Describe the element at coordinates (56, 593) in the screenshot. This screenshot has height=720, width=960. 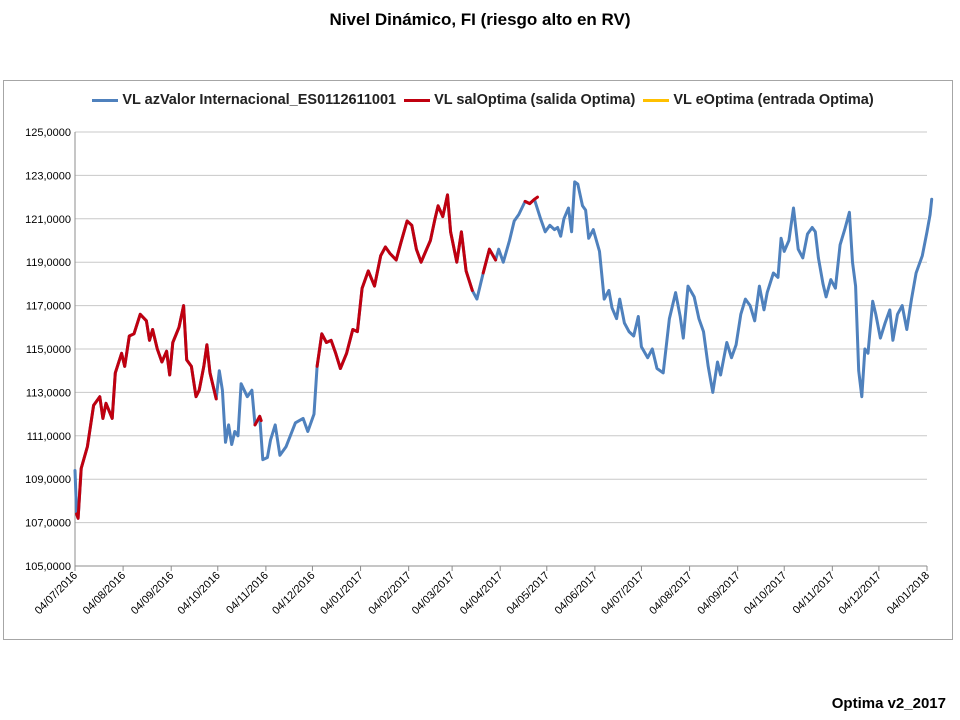
I see `x-tick-label: 04/07/2016` at that location.